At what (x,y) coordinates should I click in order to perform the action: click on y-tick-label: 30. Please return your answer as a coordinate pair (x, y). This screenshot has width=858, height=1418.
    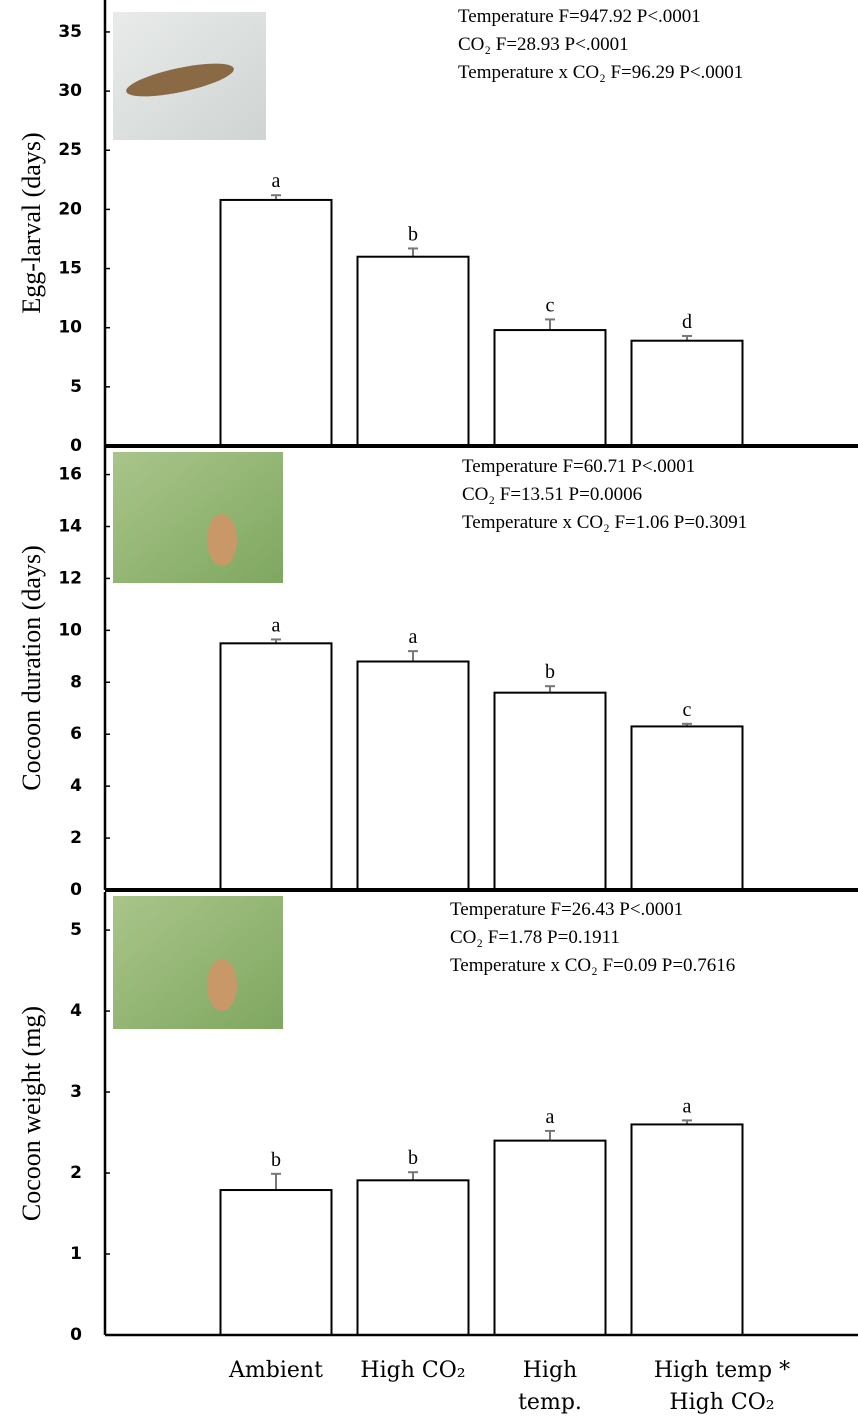
    Looking at the image, I should click on (70, 91).